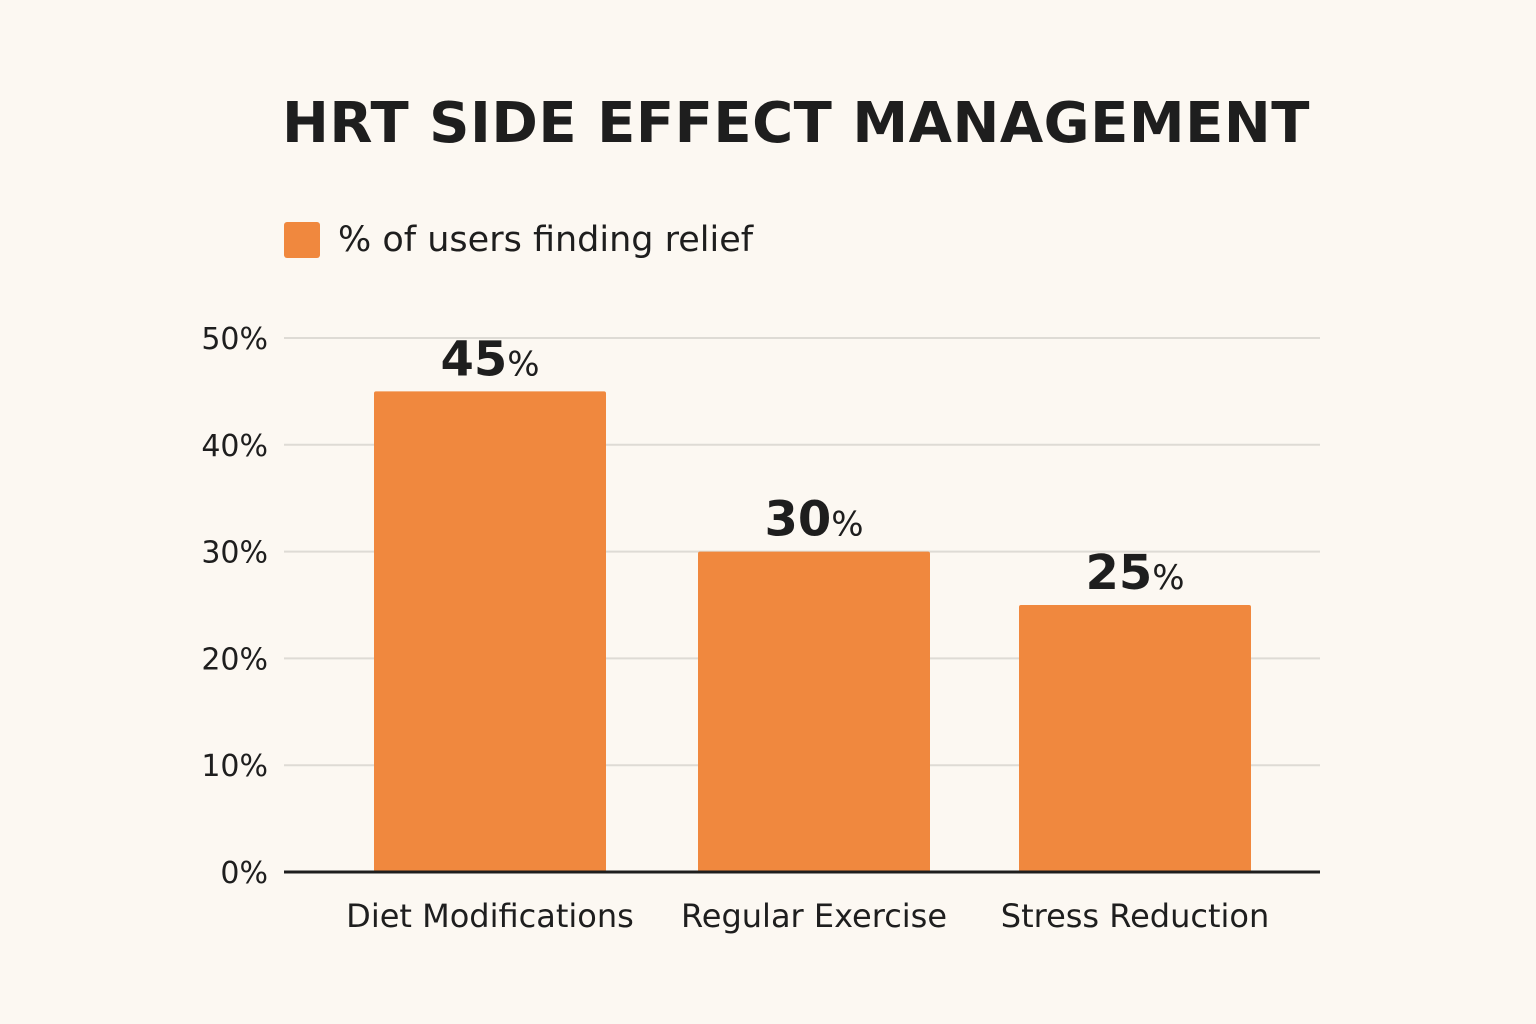 This screenshot has height=1024, width=1536. I want to click on y-tick-label: 10%, so click(234, 766).